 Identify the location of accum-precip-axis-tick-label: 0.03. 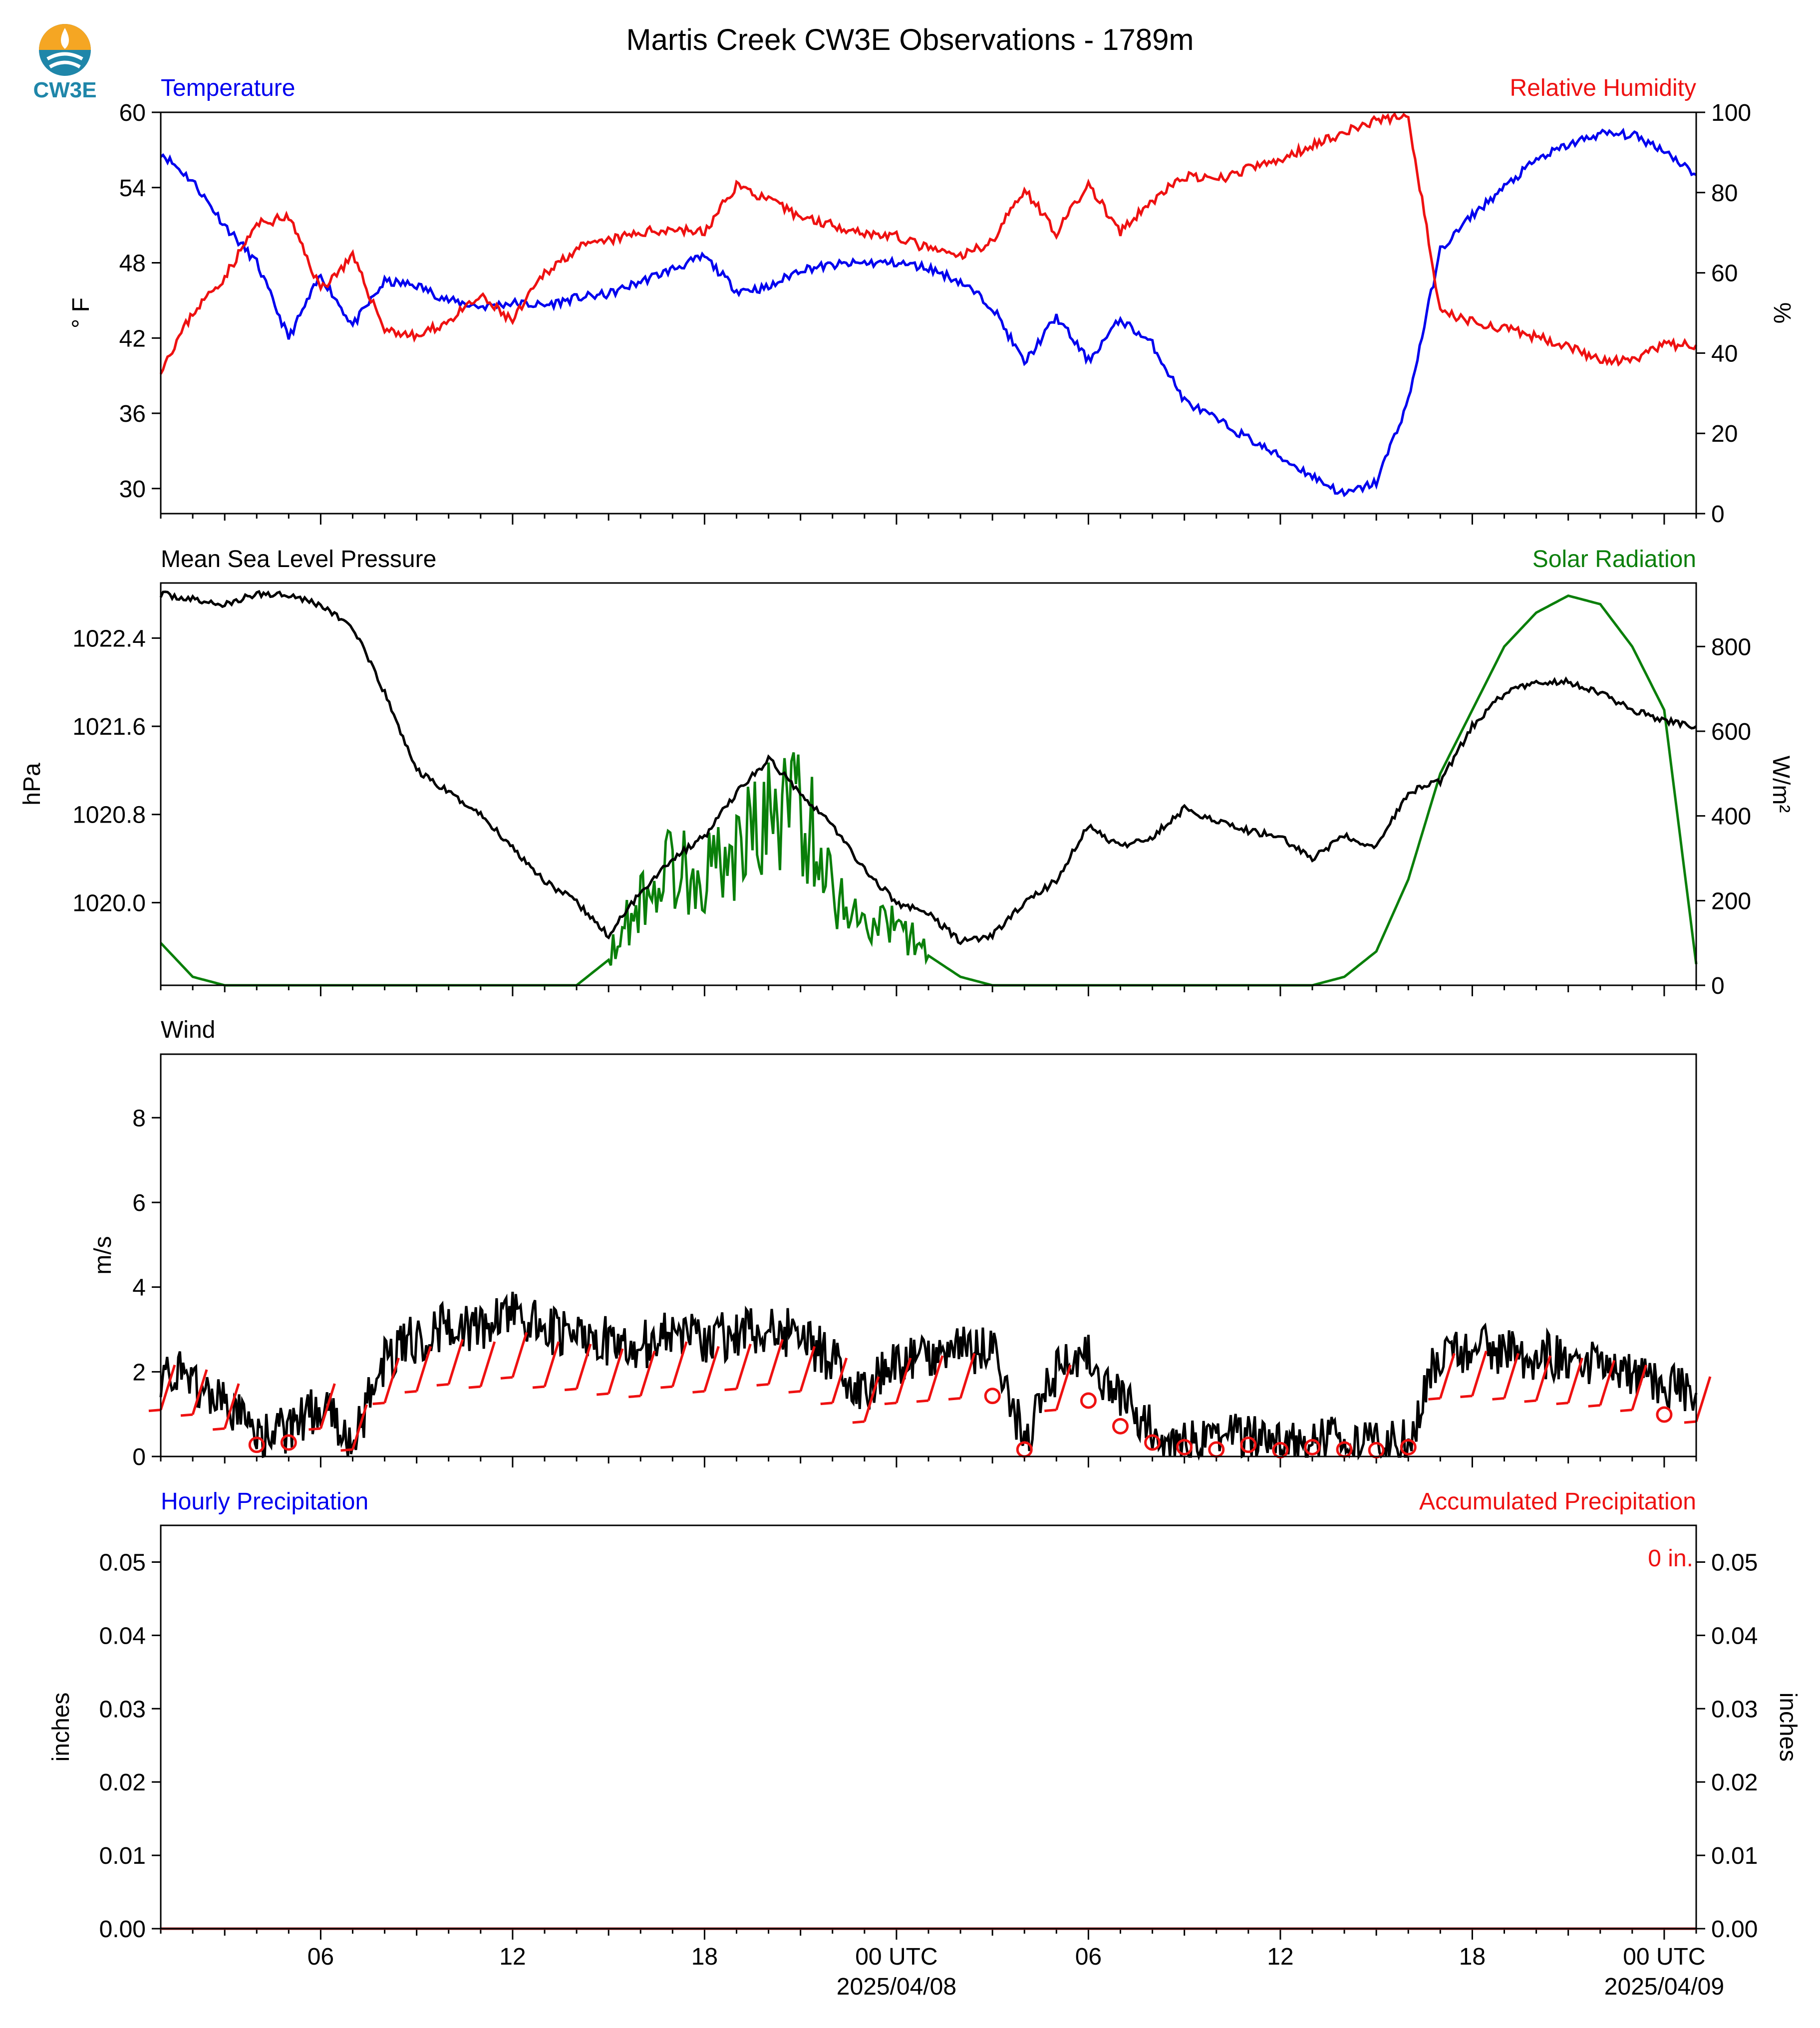
(1734, 1709).